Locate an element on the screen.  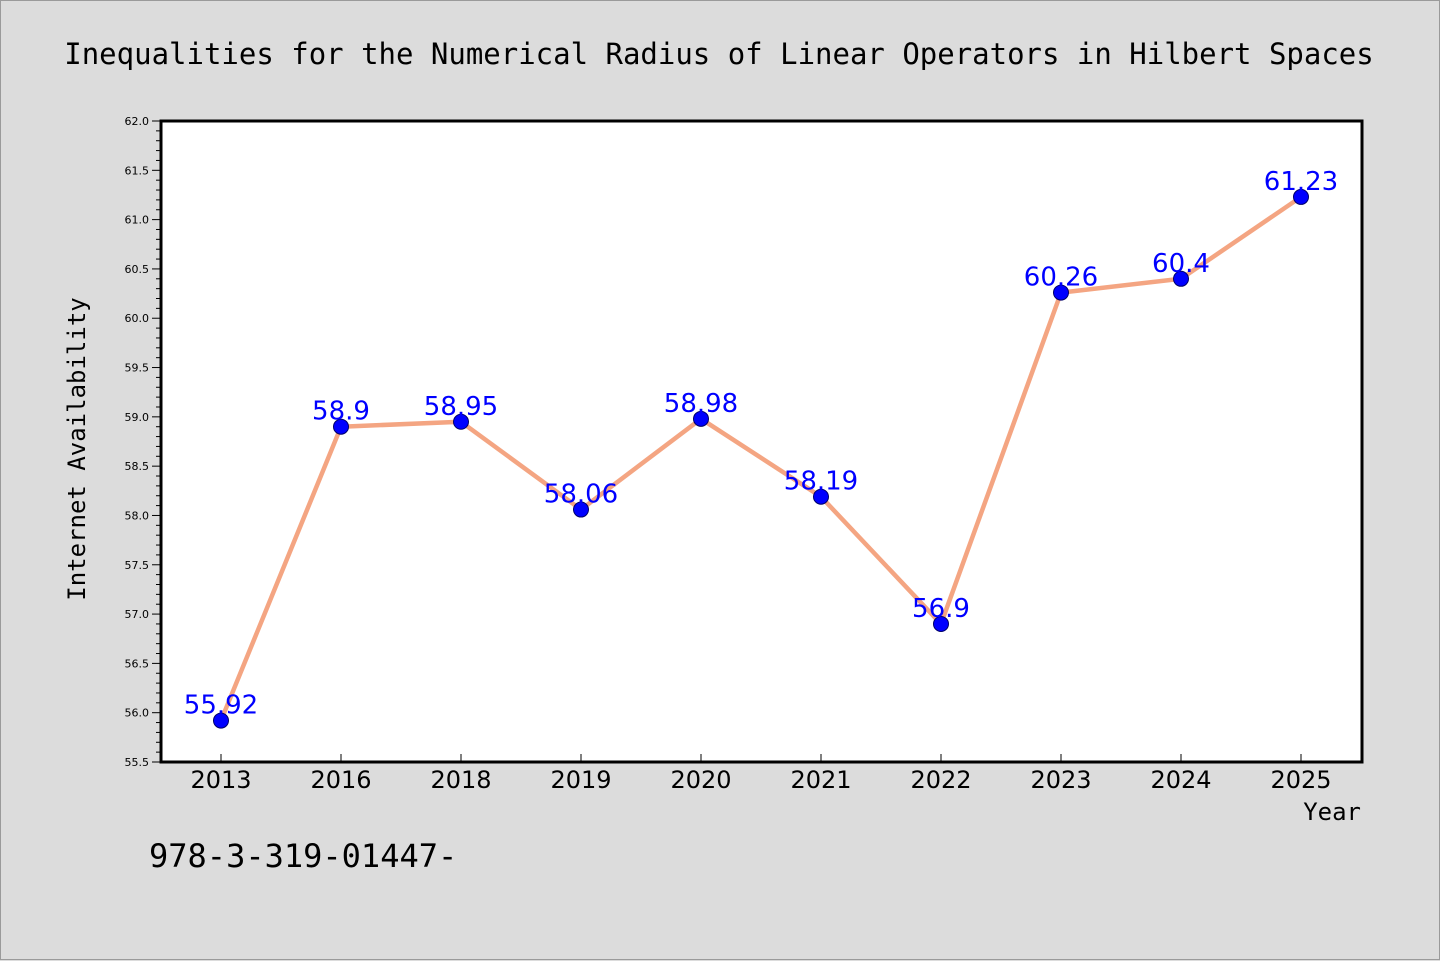
x-tick-label: 2022 is located at coordinates (940, 780).